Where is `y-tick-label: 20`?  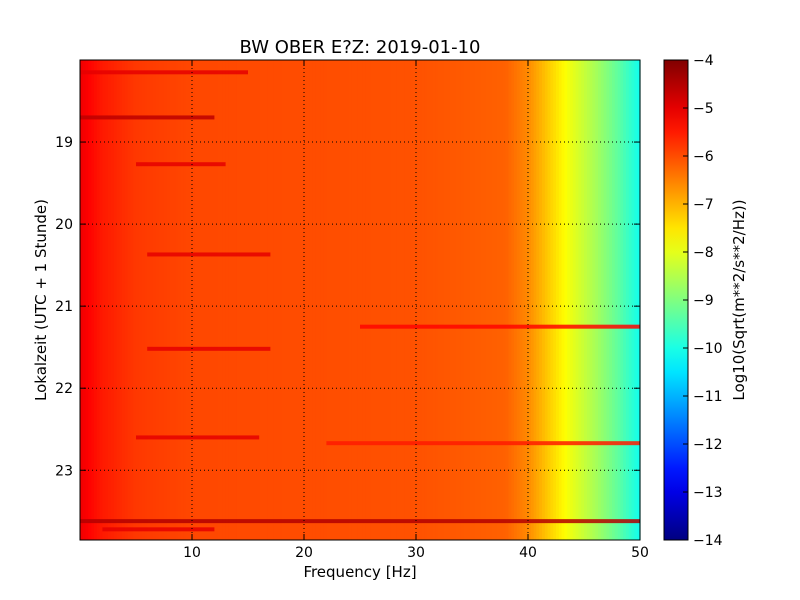 y-tick-label: 20 is located at coordinates (64, 225).